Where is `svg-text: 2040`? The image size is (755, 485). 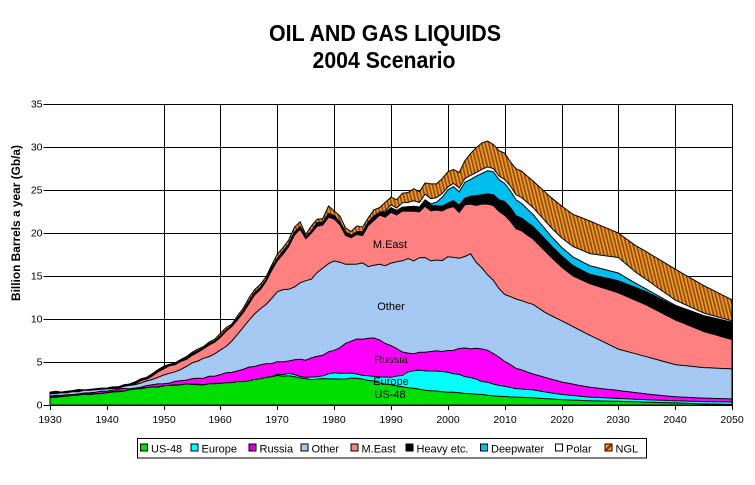 svg-text: 2040 is located at coordinates (675, 420).